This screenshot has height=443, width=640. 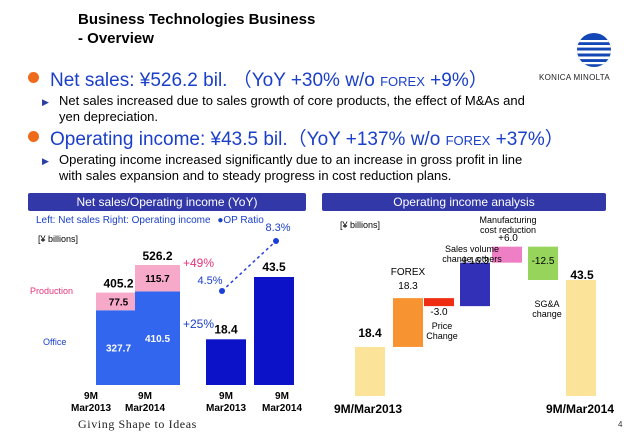 I want to click on waterfall-category-label: Manufacturing cost reduction, so click(x=507, y=225).